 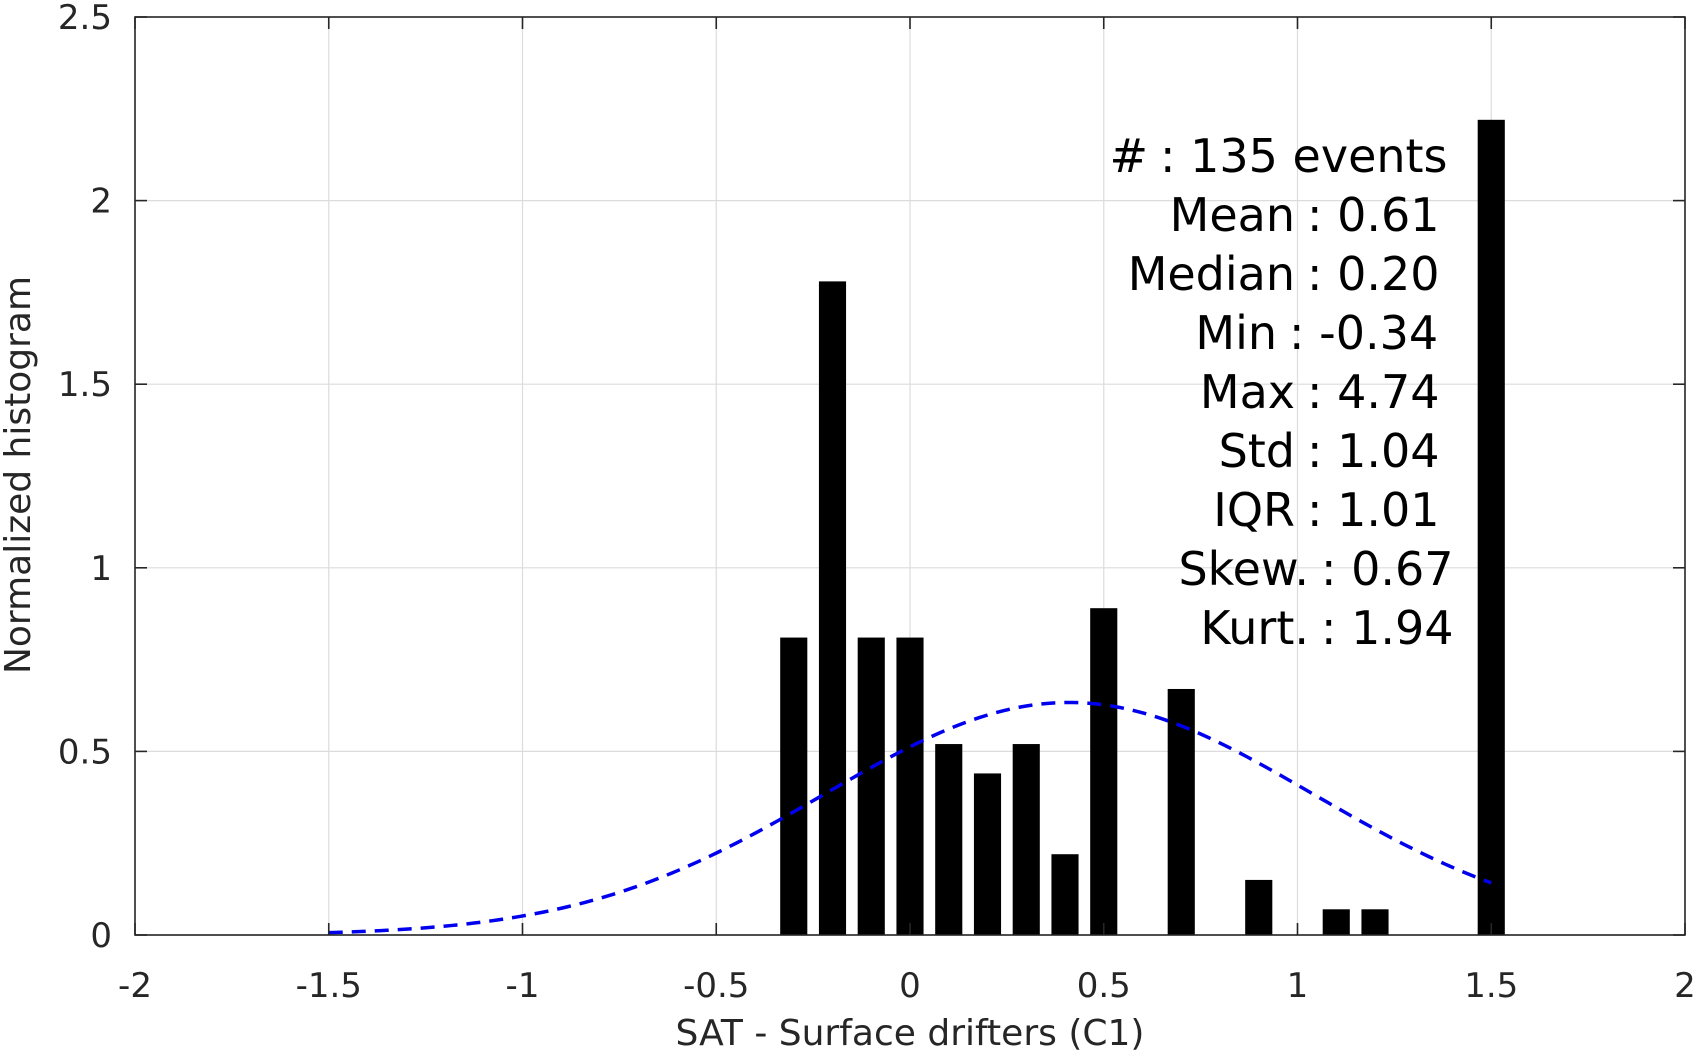 I want to click on stats-value-3: : -0.34, so click(x=1363, y=333).